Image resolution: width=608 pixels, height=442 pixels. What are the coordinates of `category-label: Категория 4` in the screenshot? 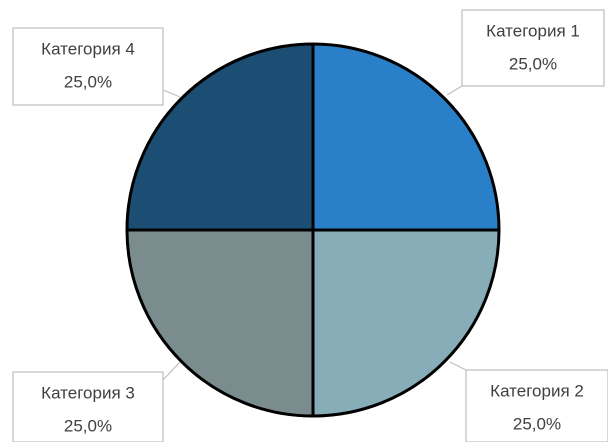 It's located at (88, 48).